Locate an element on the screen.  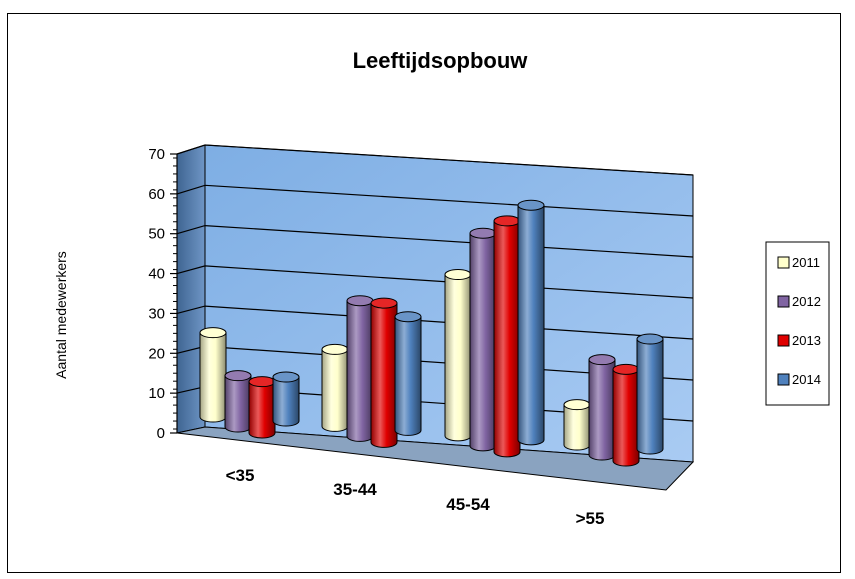
category-label: >55 is located at coordinates (590, 518).